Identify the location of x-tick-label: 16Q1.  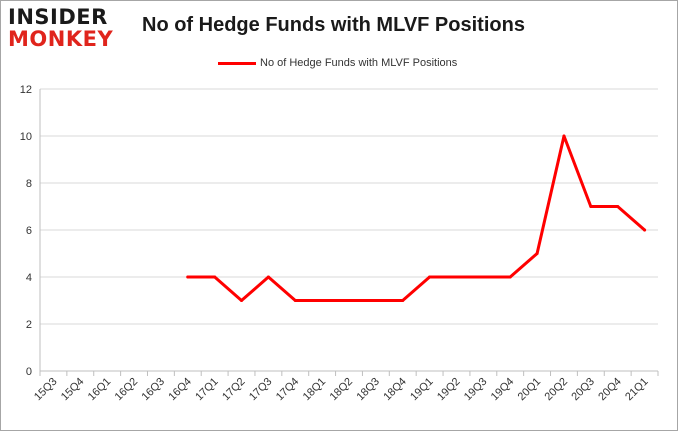
(100, 390).